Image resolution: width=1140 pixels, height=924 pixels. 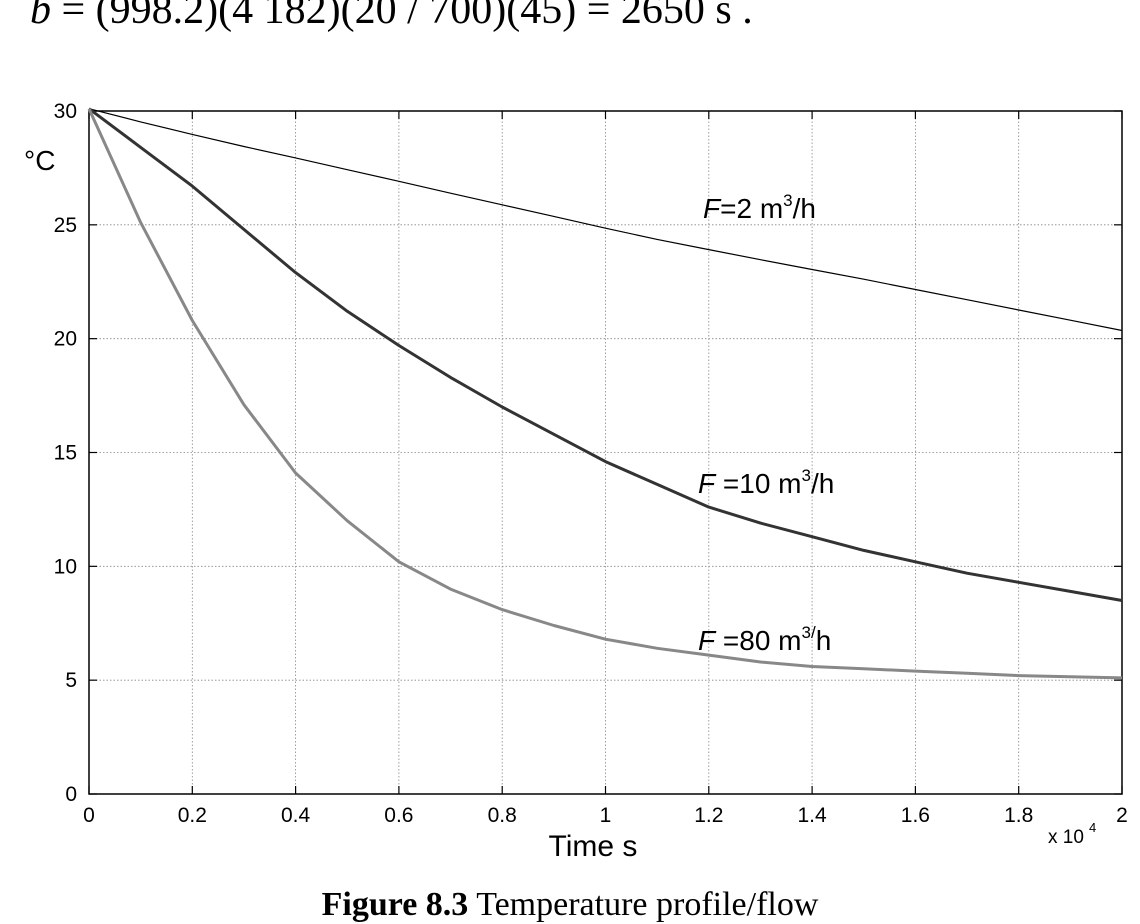 I want to click on series-label-main: =2 m, so click(x=751, y=208).